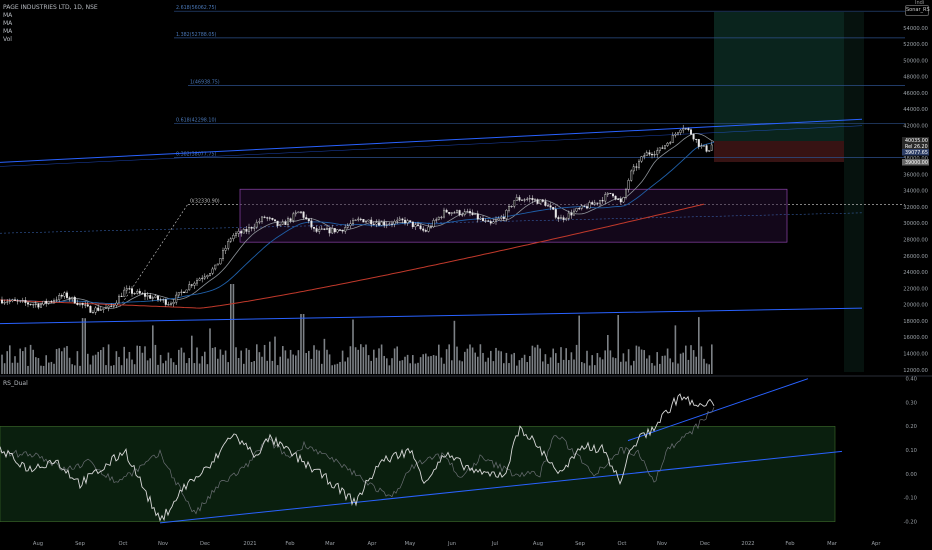 The width and height of the screenshot is (932, 550). What do you see at coordinates (7, 39) in the screenshot?
I see `indicator-volume: Vol` at bounding box center [7, 39].